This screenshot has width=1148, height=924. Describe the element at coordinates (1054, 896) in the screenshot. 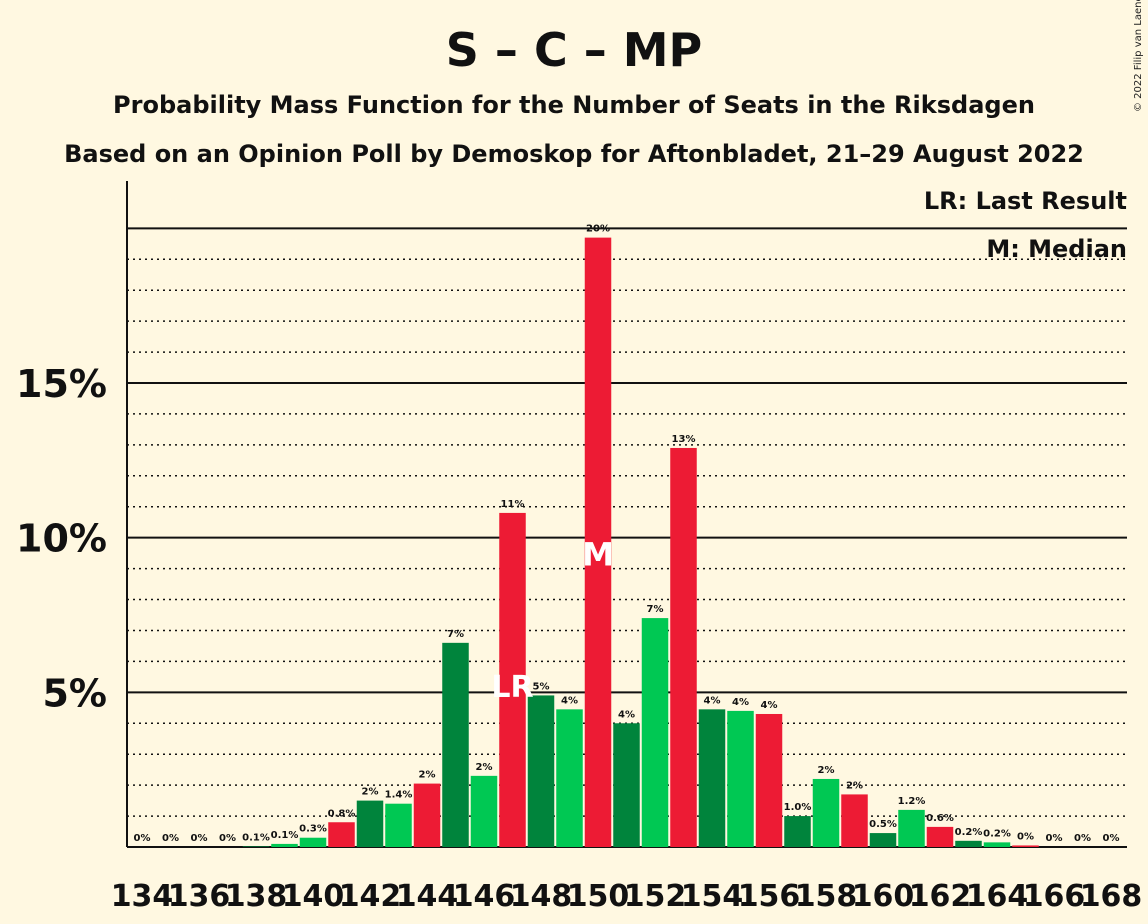

I see `x-tick-label: 166` at that location.